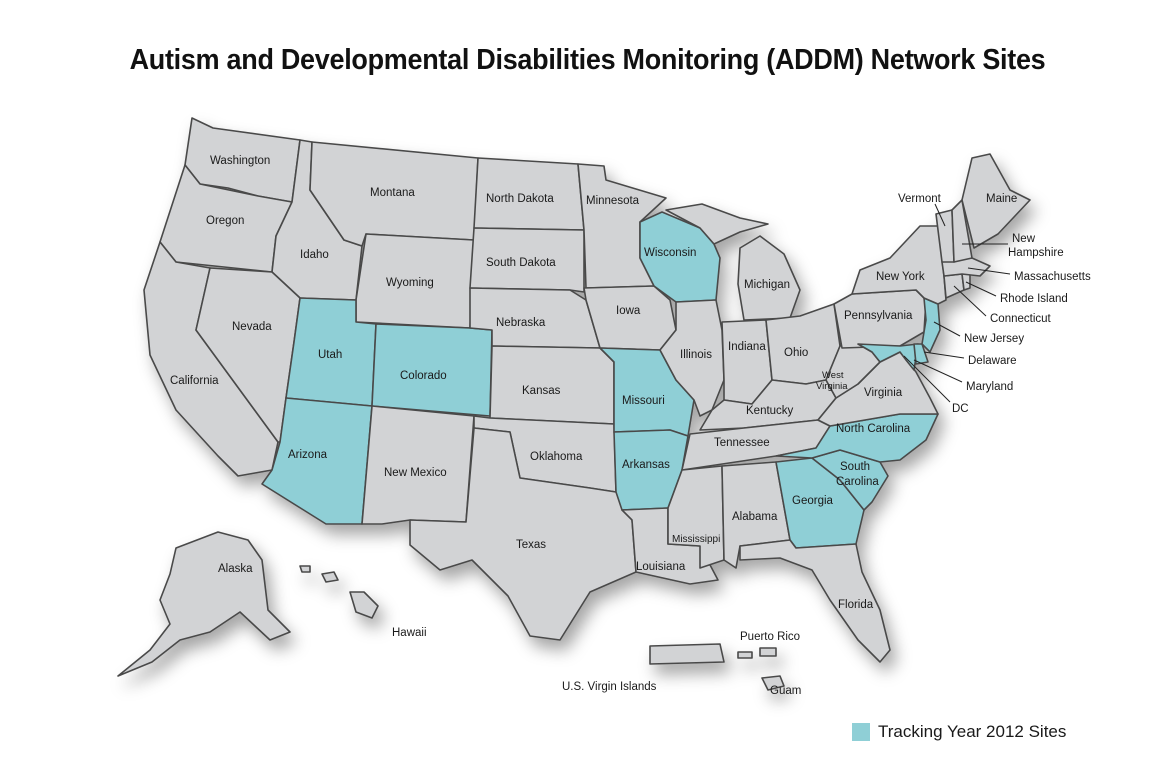 The image size is (1175, 782). What do you see at coordinates (523, 534) in the screenshot?
I see `state-texas` at bounding box center [523, 534].